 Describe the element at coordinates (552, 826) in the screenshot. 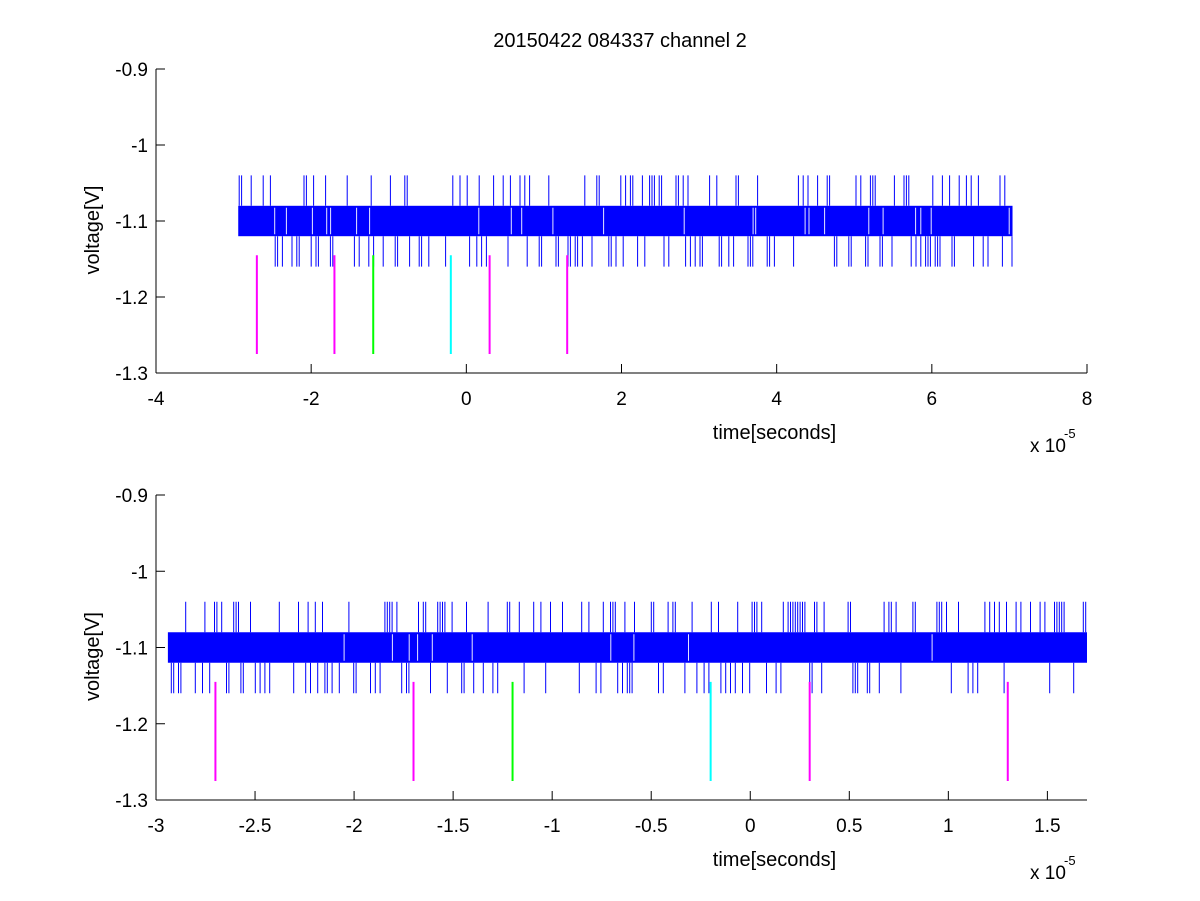

I see `x-tick-label: -1` at that location.